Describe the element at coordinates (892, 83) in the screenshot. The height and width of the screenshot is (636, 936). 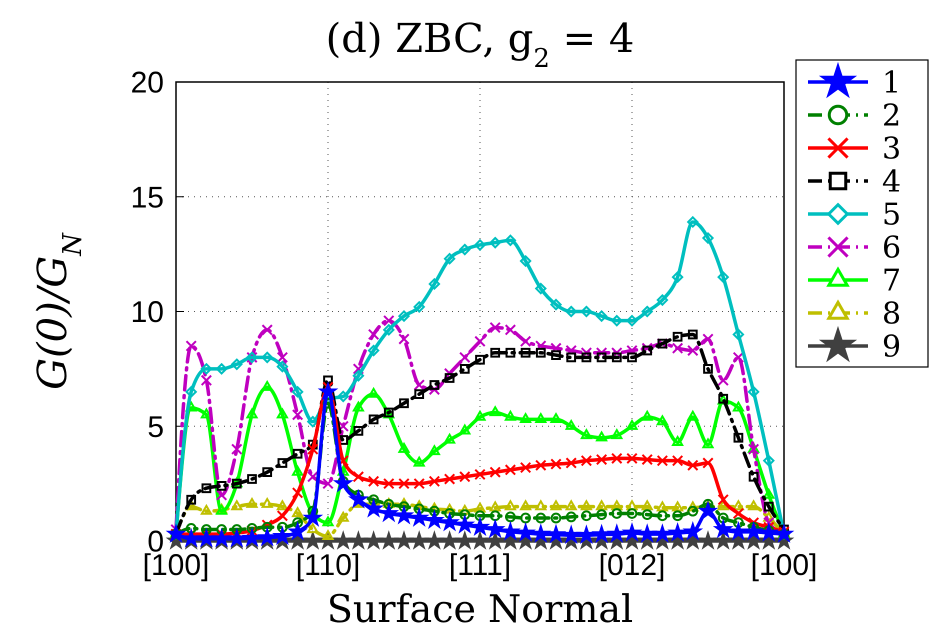
I see `legend-label: 1` at that location.